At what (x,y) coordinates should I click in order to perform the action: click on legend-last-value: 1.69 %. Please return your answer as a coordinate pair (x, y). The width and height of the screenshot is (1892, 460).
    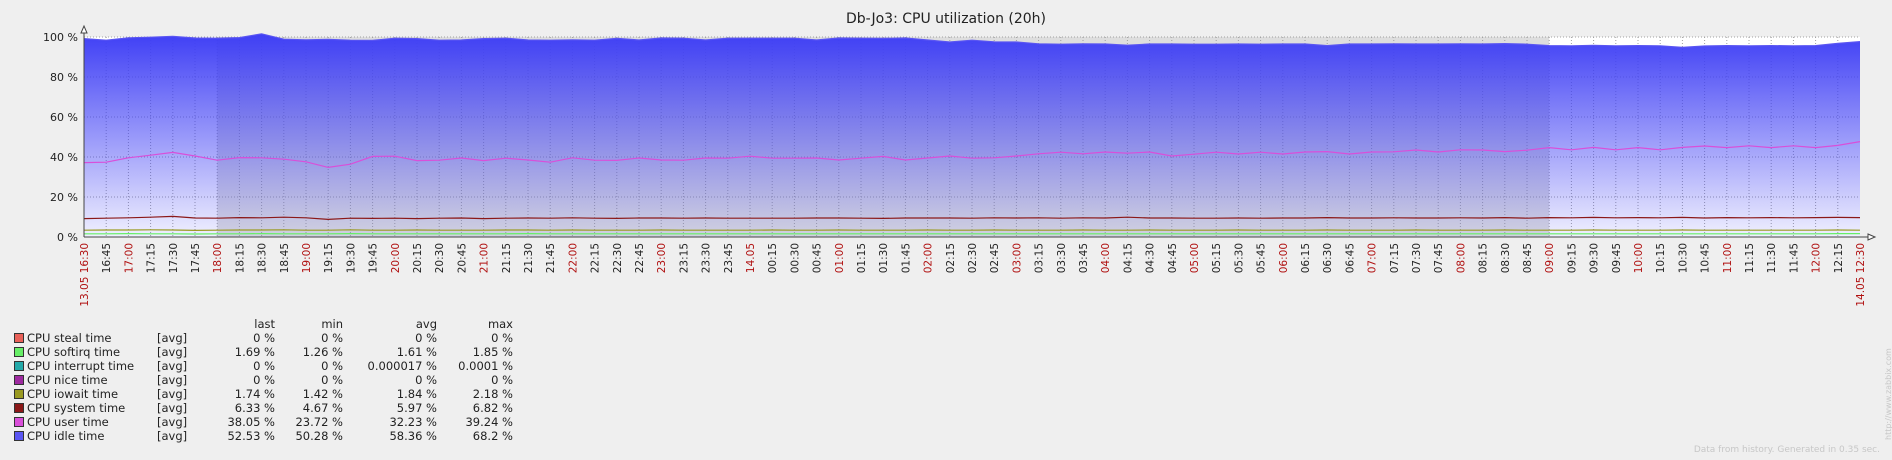
    Looking at the image, I should click on (254, 352).